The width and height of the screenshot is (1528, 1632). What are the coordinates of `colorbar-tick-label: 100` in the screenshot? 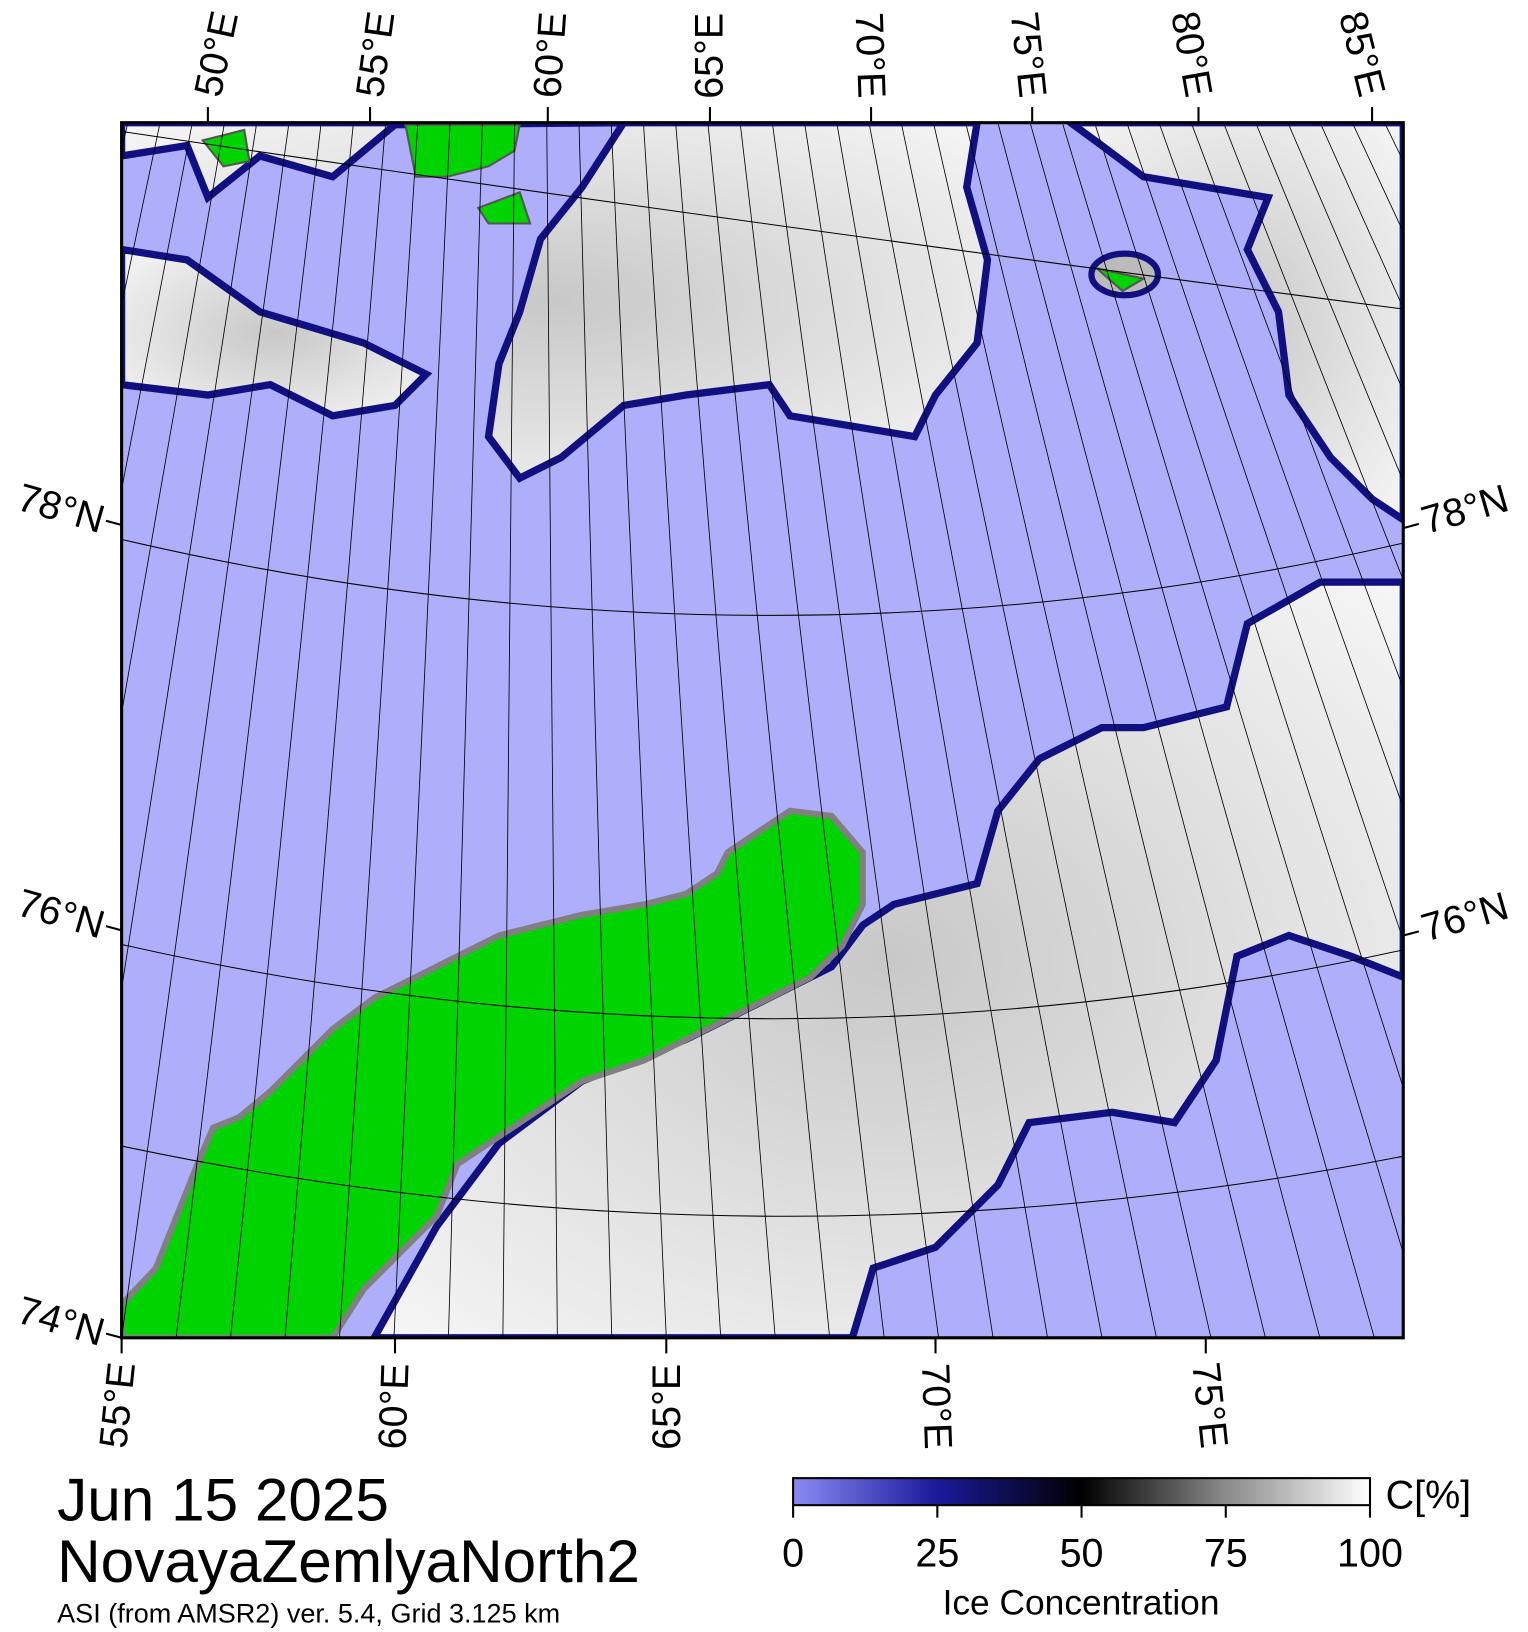 It's located at (1370, 1553).